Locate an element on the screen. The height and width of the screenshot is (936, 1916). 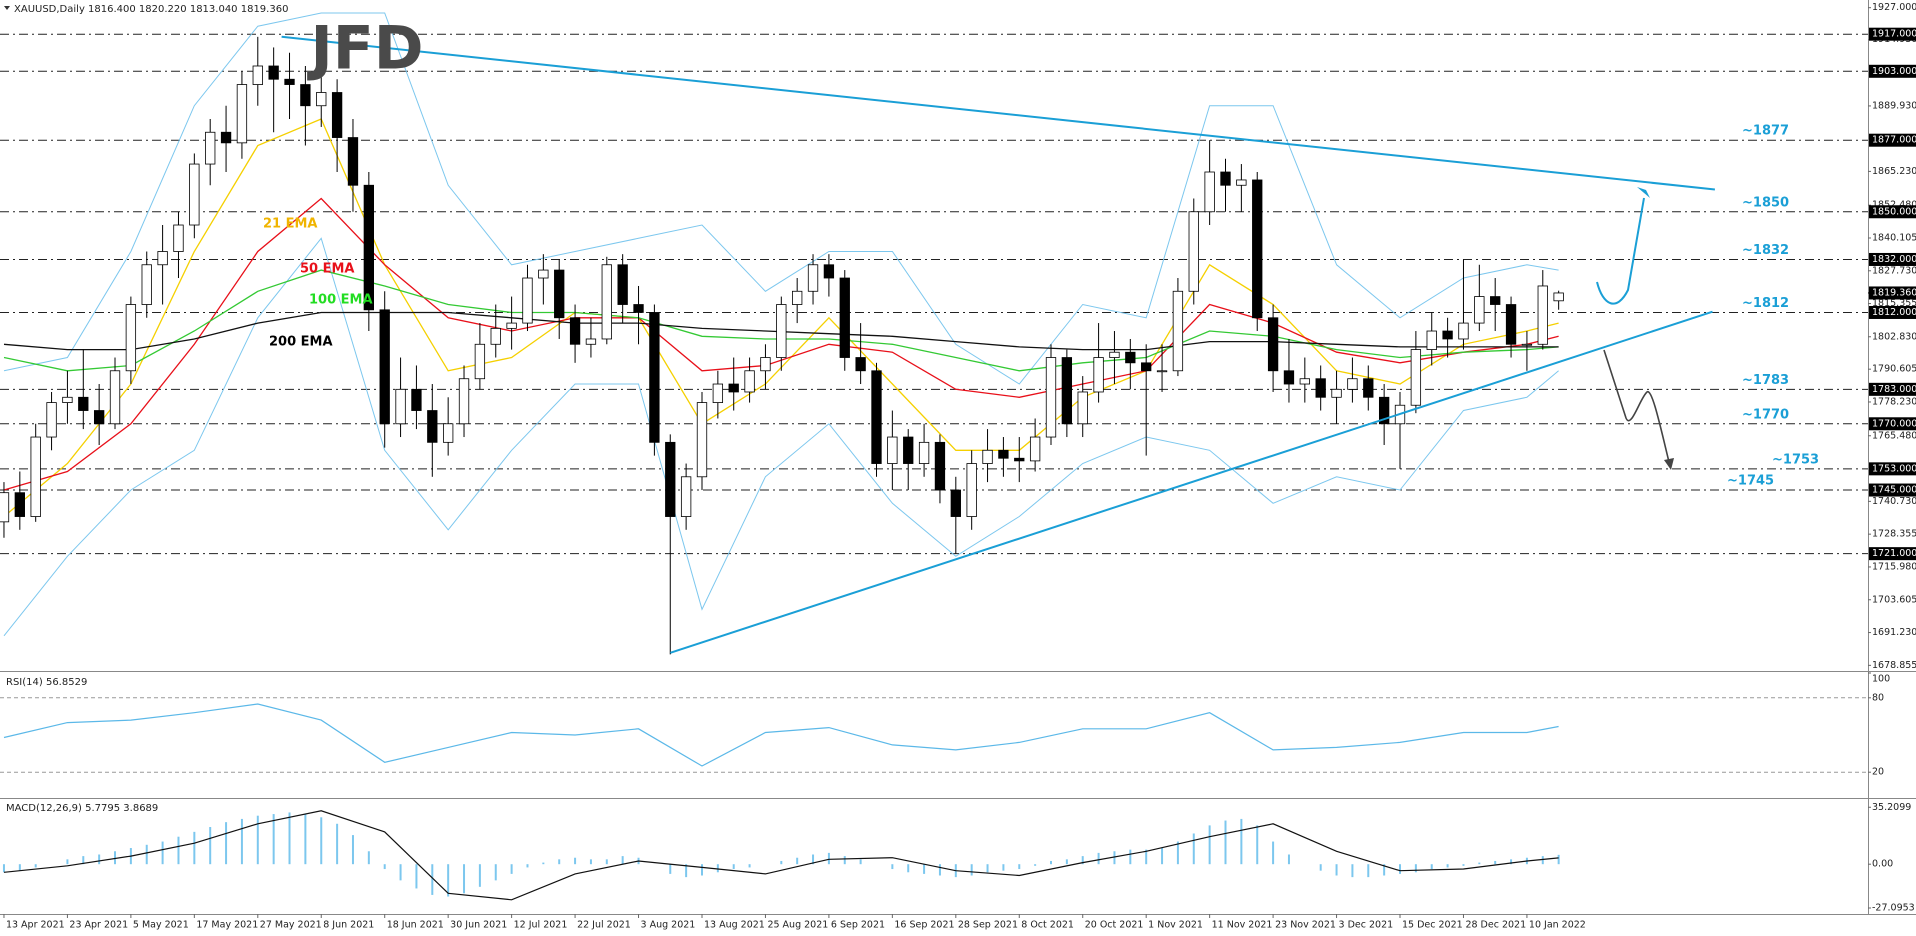
y-tick-label: 1790.605 is located at coordinates (1894, 369).